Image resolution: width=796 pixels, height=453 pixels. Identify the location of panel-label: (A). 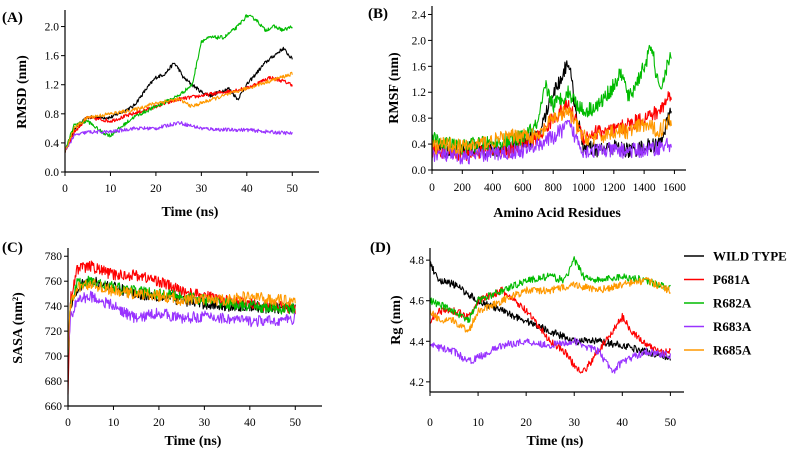
(12, 18).